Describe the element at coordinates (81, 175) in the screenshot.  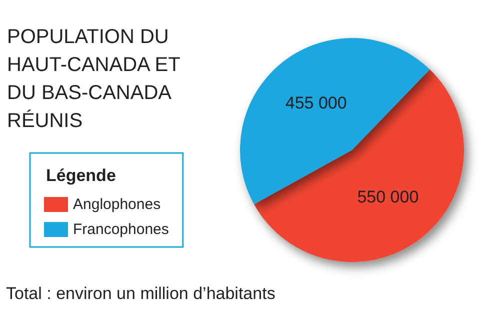
I see `legend-title: Légende` at that location.